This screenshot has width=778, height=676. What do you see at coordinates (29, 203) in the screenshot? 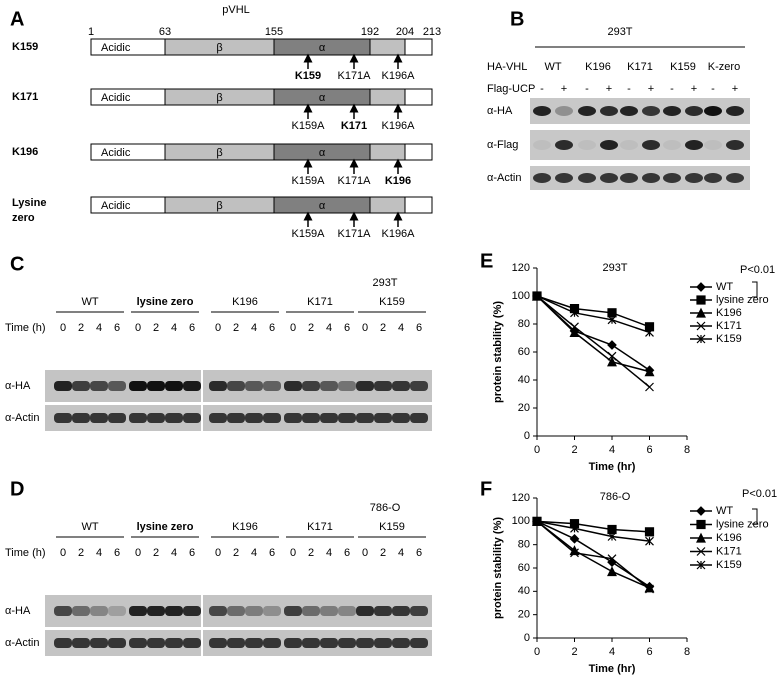
I see `construct-name: Lysine` at bounding box center [29, 203].